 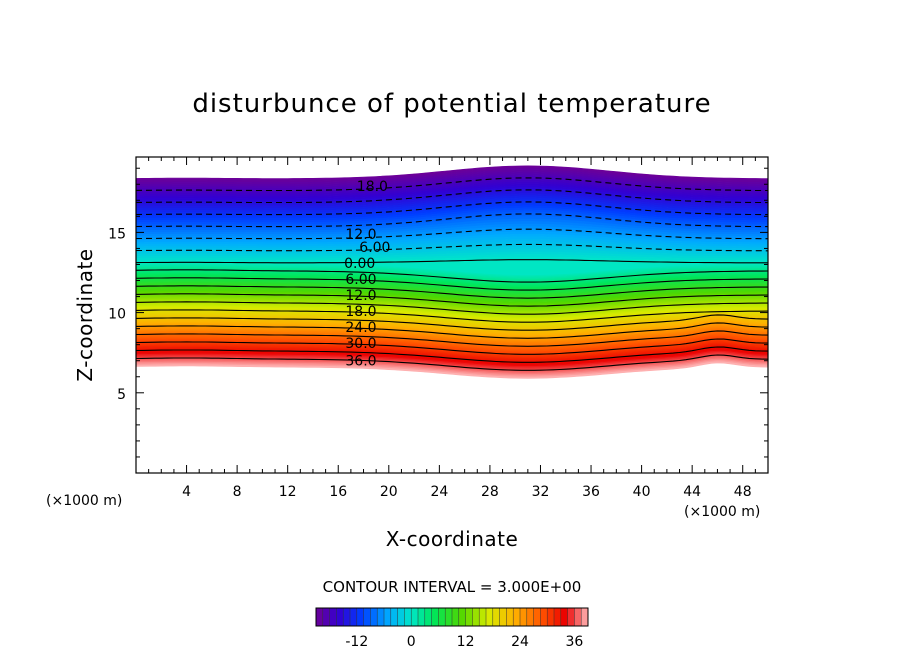 I want to click on x-unit-right: (×1000 m), so click(x=722, y=512).